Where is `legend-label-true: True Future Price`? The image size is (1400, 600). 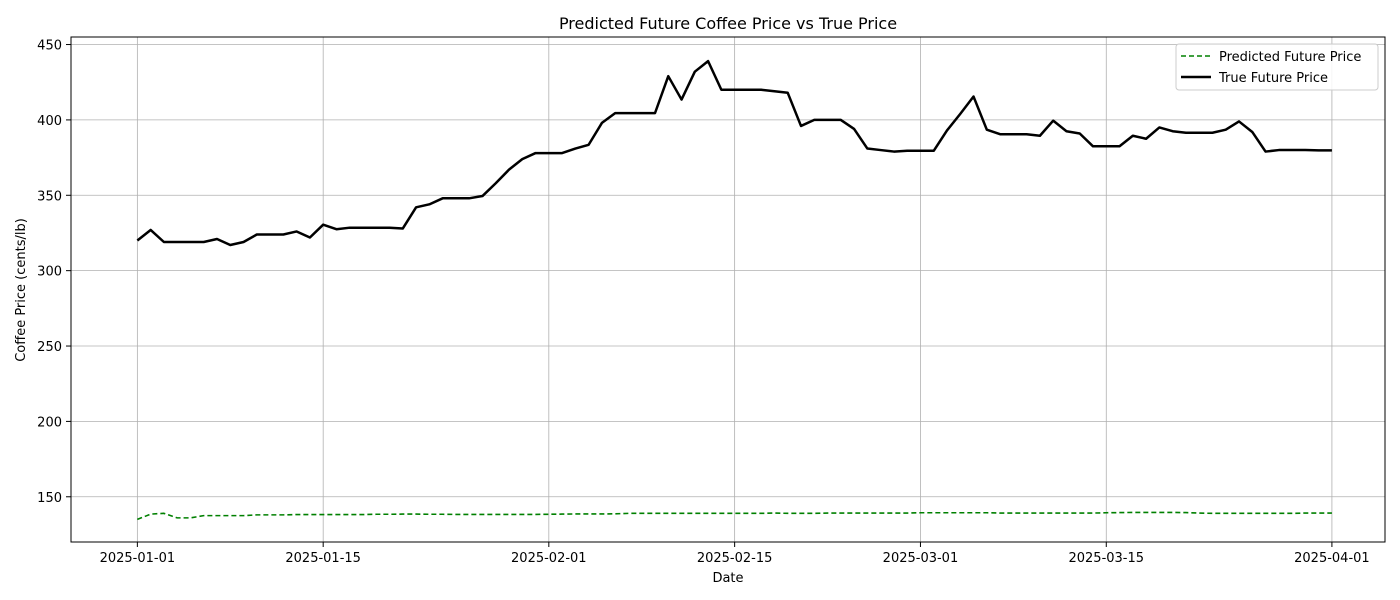 legend-label-true: True Future Price is located at coordinates (1273, 78).